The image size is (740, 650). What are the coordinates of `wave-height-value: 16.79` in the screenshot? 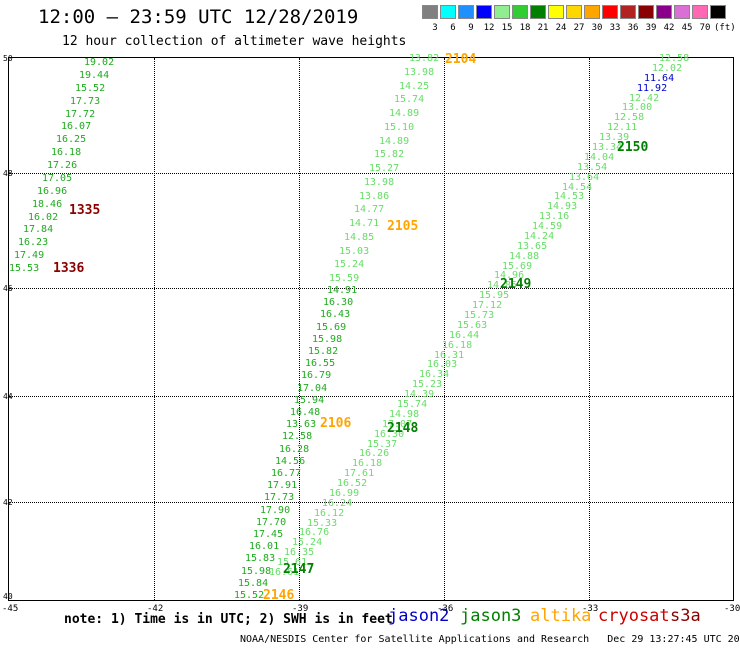 It's located at (316, 375).